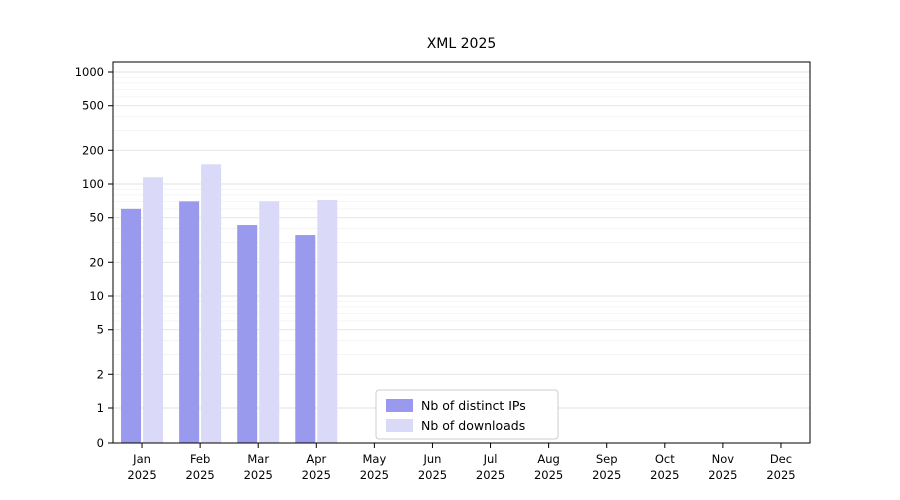 The image size is (900, 500). What do you see at coordinates (665, 459) in the screenshot?
I see `x-tick-label-month: Oct` at bounding box center [665, 459].